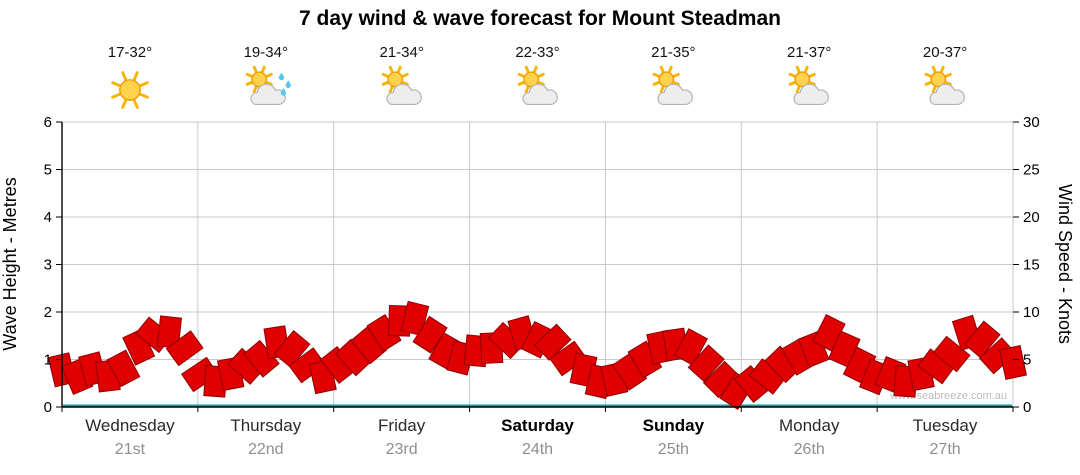  I want to click on rain-showers-icon, so click(266, 91).